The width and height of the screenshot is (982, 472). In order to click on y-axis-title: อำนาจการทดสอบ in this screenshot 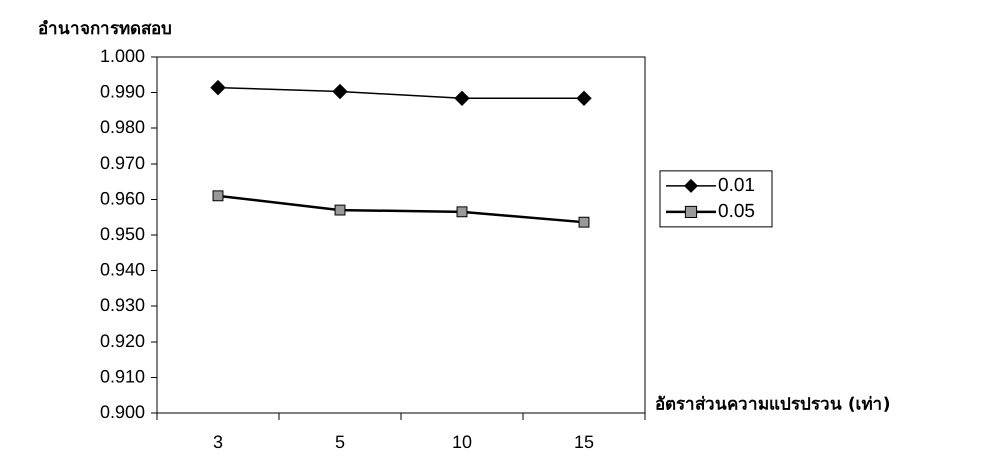, I will do `click(105, 28)`.